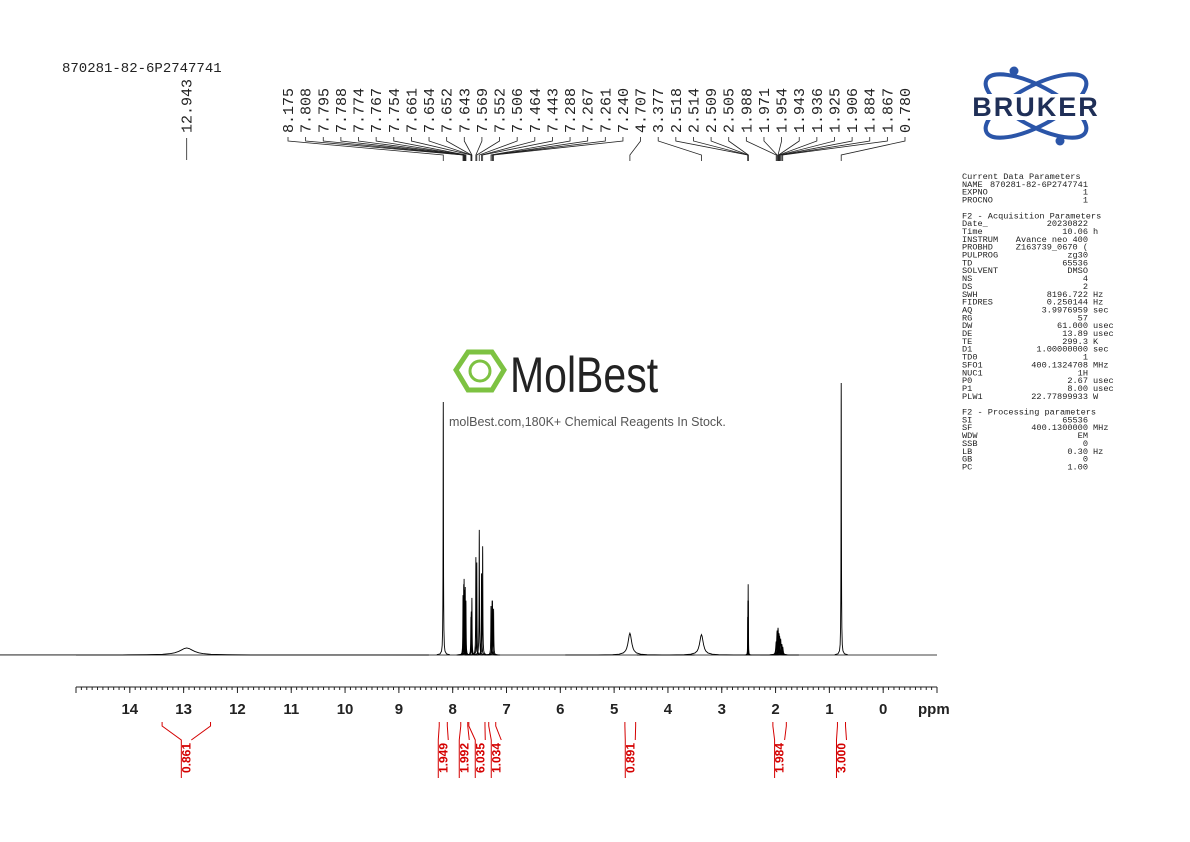 The width and height of the screenshot is (1190, 842). What do you see at coordinates (1075, 334) in the screenshot?
I see `param-value: 13.89` at bounding box center [1075, 334].